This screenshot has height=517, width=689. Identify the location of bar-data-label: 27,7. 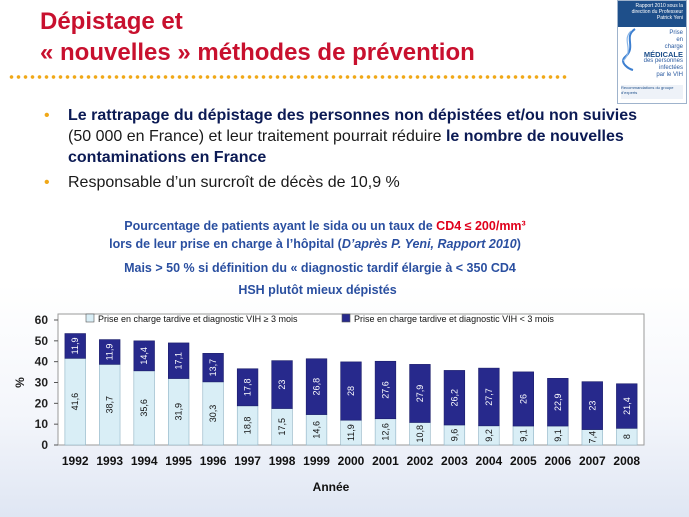
(489, 397).